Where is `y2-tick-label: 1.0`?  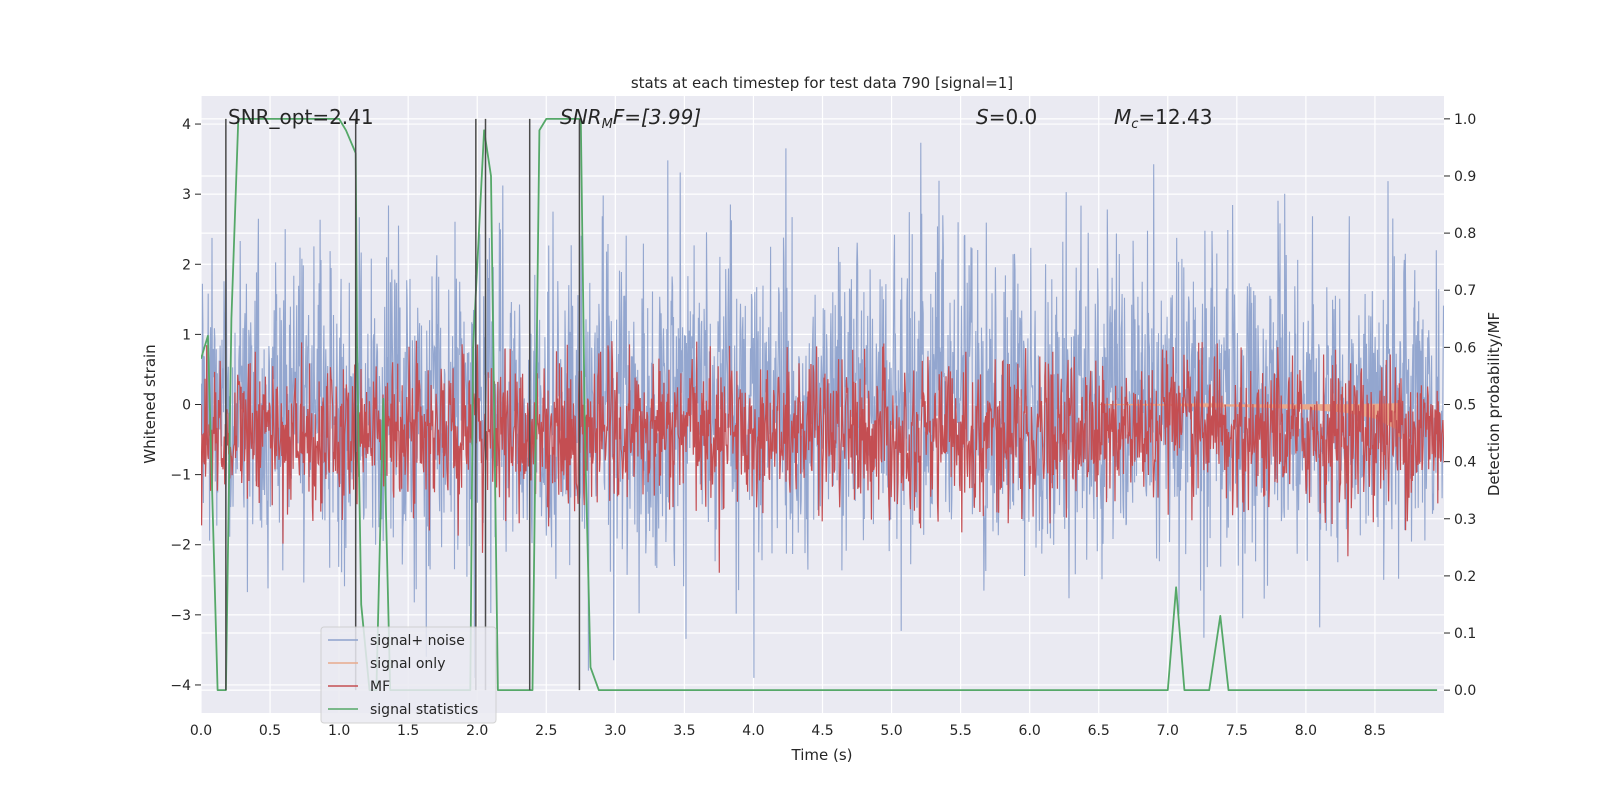 y2-tick-label: 1.0 is located at coordinates (1465, 120).